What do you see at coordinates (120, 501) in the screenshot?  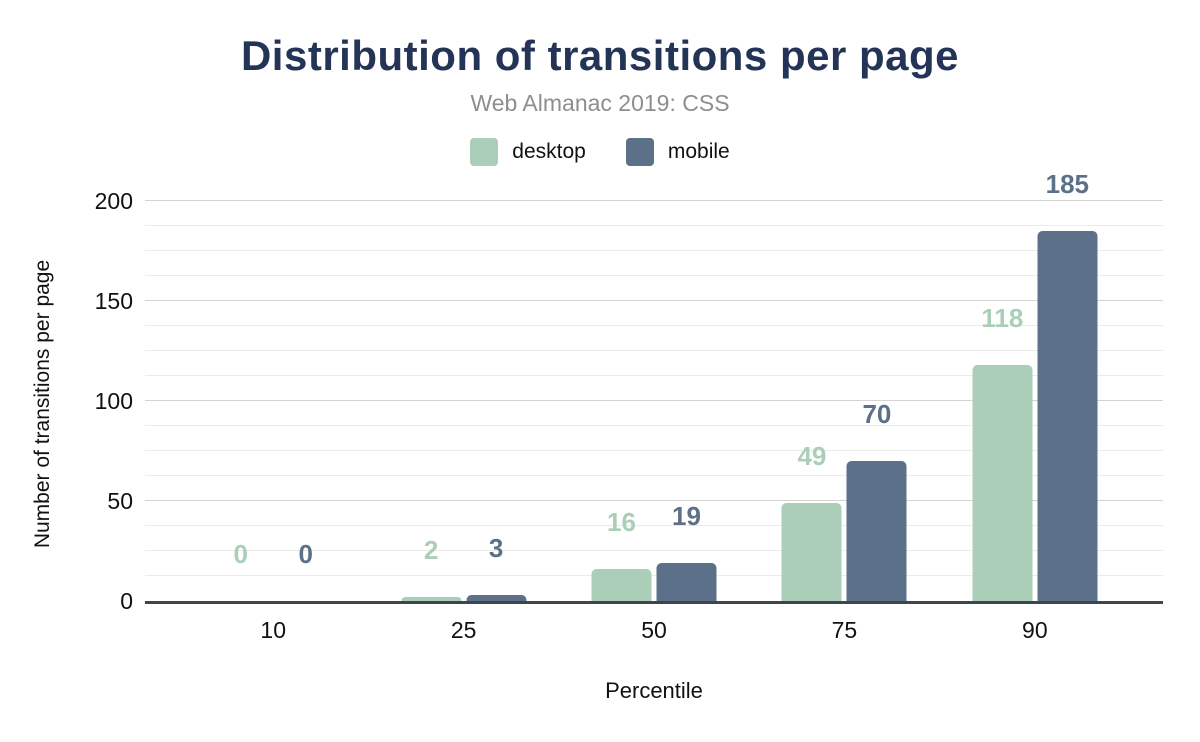 I see `y-axis-tick-label: 50` at bounding box center [120, 501].